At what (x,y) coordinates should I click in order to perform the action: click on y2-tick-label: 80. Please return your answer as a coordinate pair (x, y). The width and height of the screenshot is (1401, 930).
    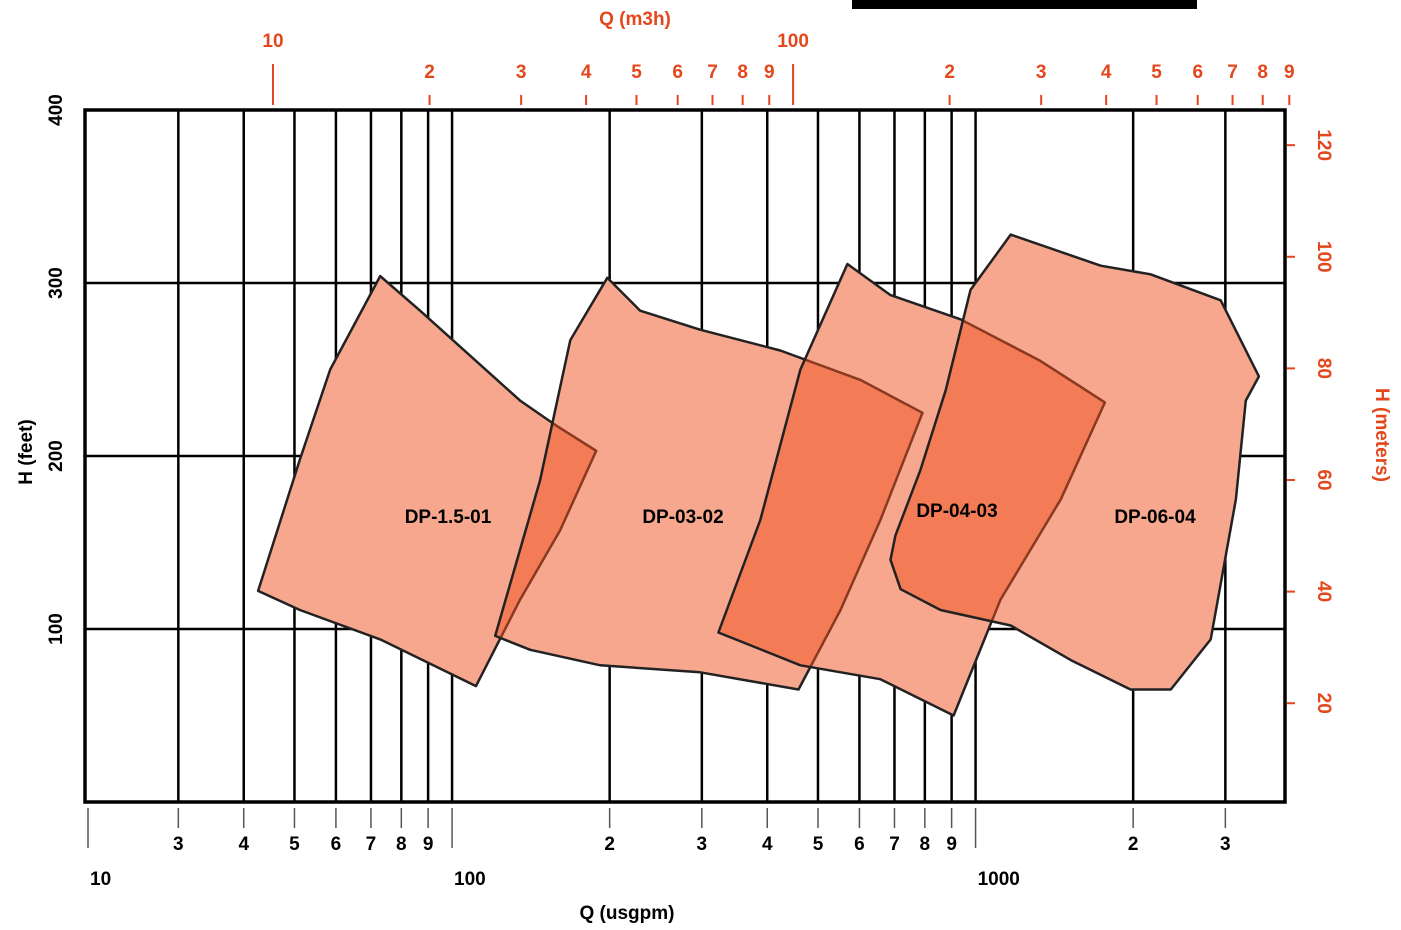
    Looking at the image, I should click on (1323, 368).